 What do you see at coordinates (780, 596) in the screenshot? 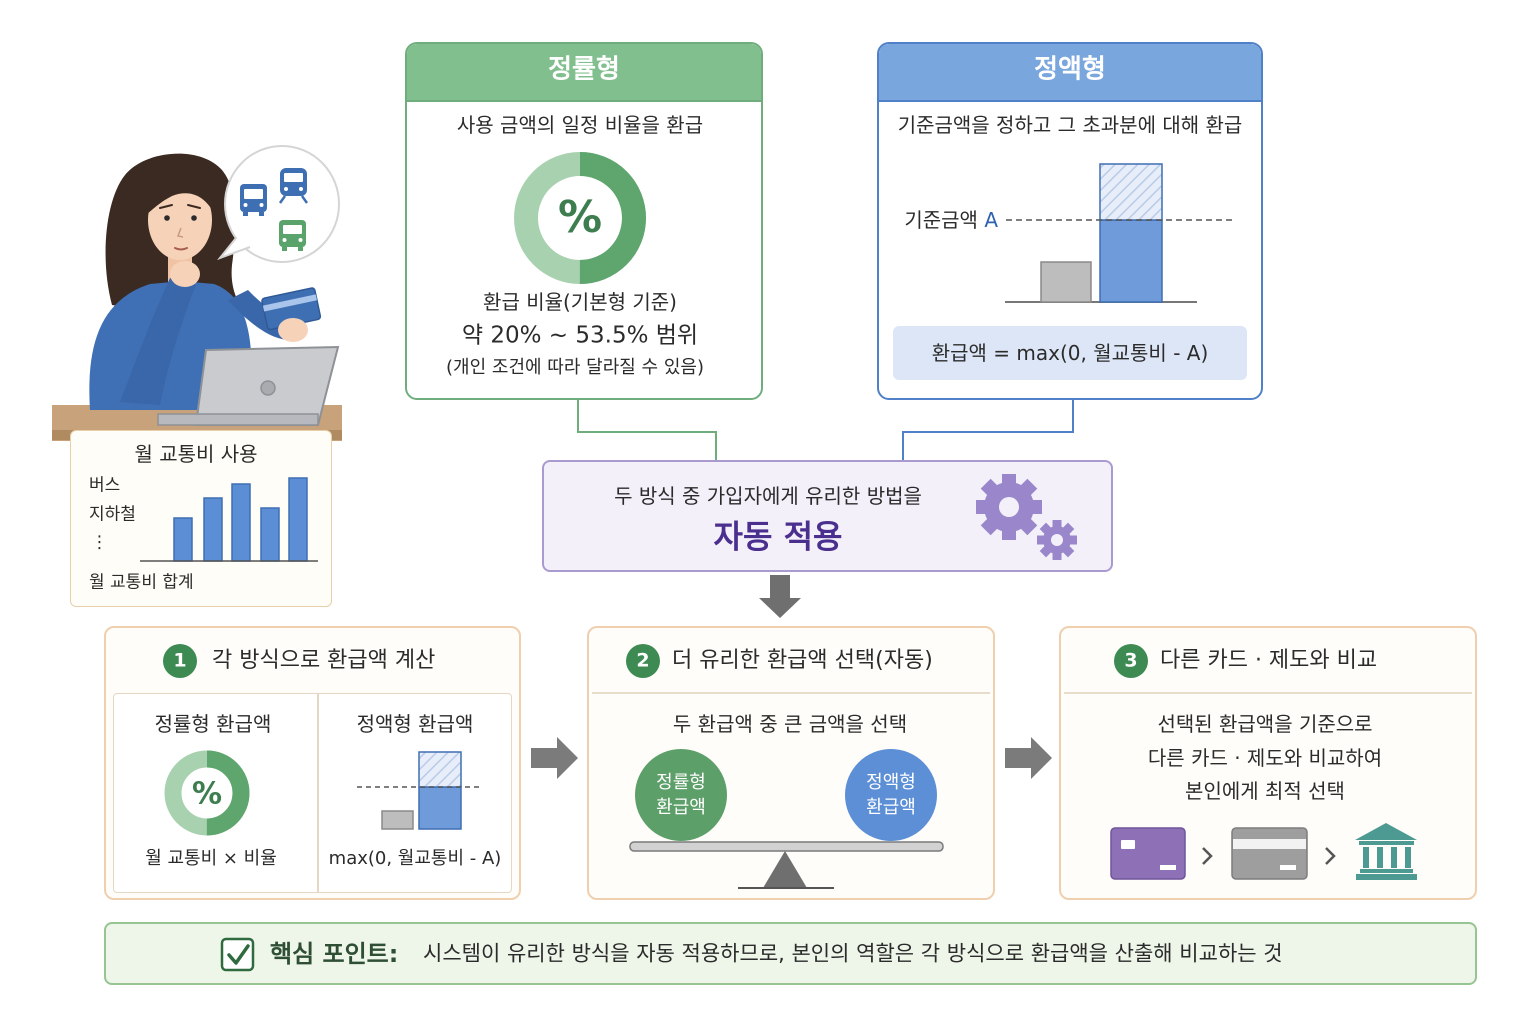
I see `arrow-down-icon` at bounding box center [780, 596].